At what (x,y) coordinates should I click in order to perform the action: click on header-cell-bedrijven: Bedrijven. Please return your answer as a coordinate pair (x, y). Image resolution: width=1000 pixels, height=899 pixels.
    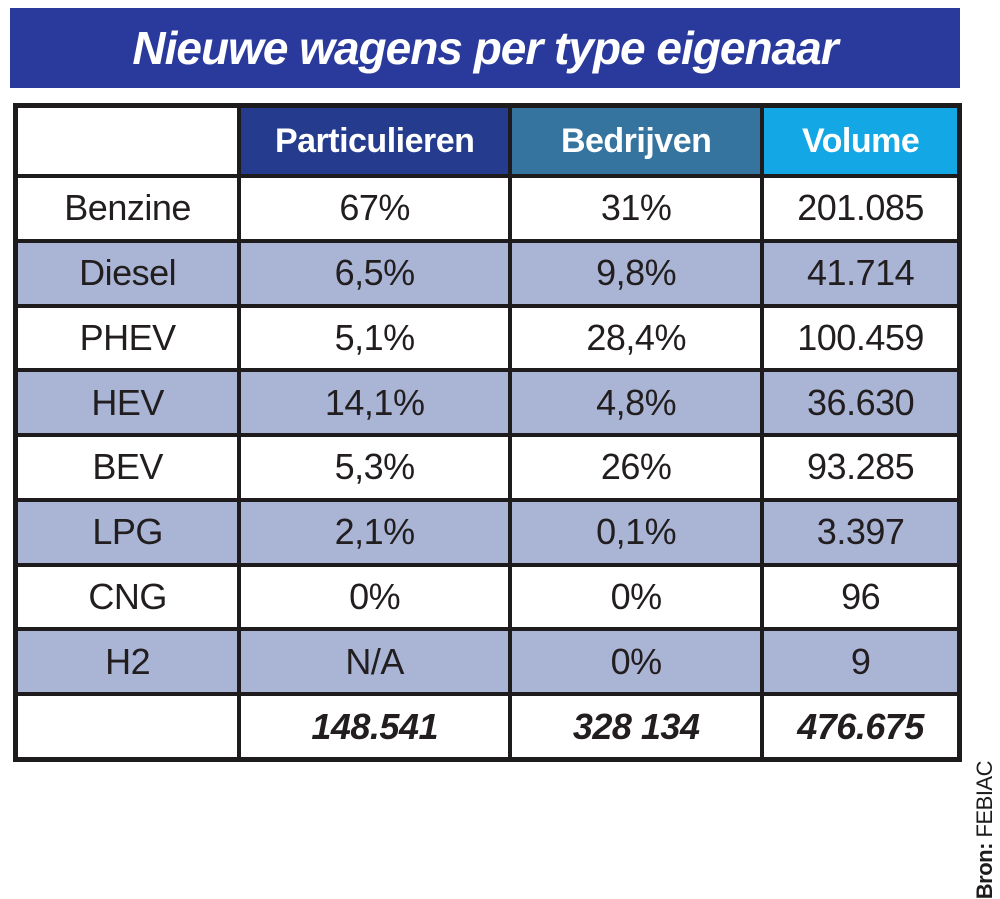
    Looking at the image, I should click on (636, 140).